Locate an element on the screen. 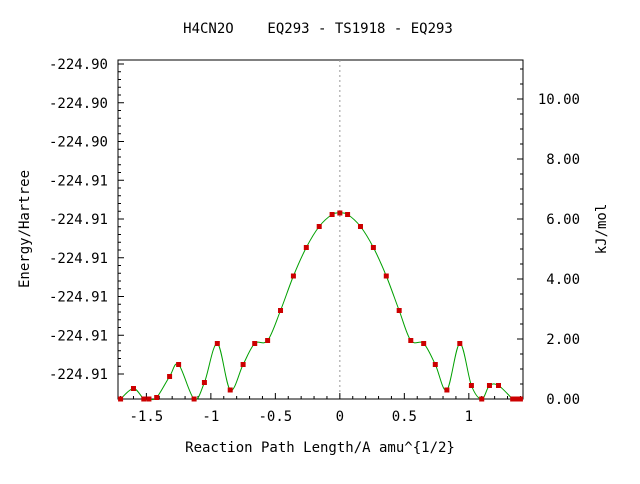 This screenshot has width=640, height=484. right-y-tick-label: 0.00 is located at coordinates (563, 400).